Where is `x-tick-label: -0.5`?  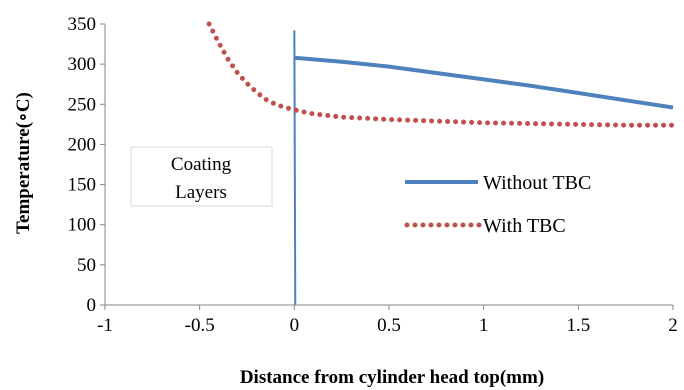
x-tick-label: -0.5 is located at coordinates (200, 325).